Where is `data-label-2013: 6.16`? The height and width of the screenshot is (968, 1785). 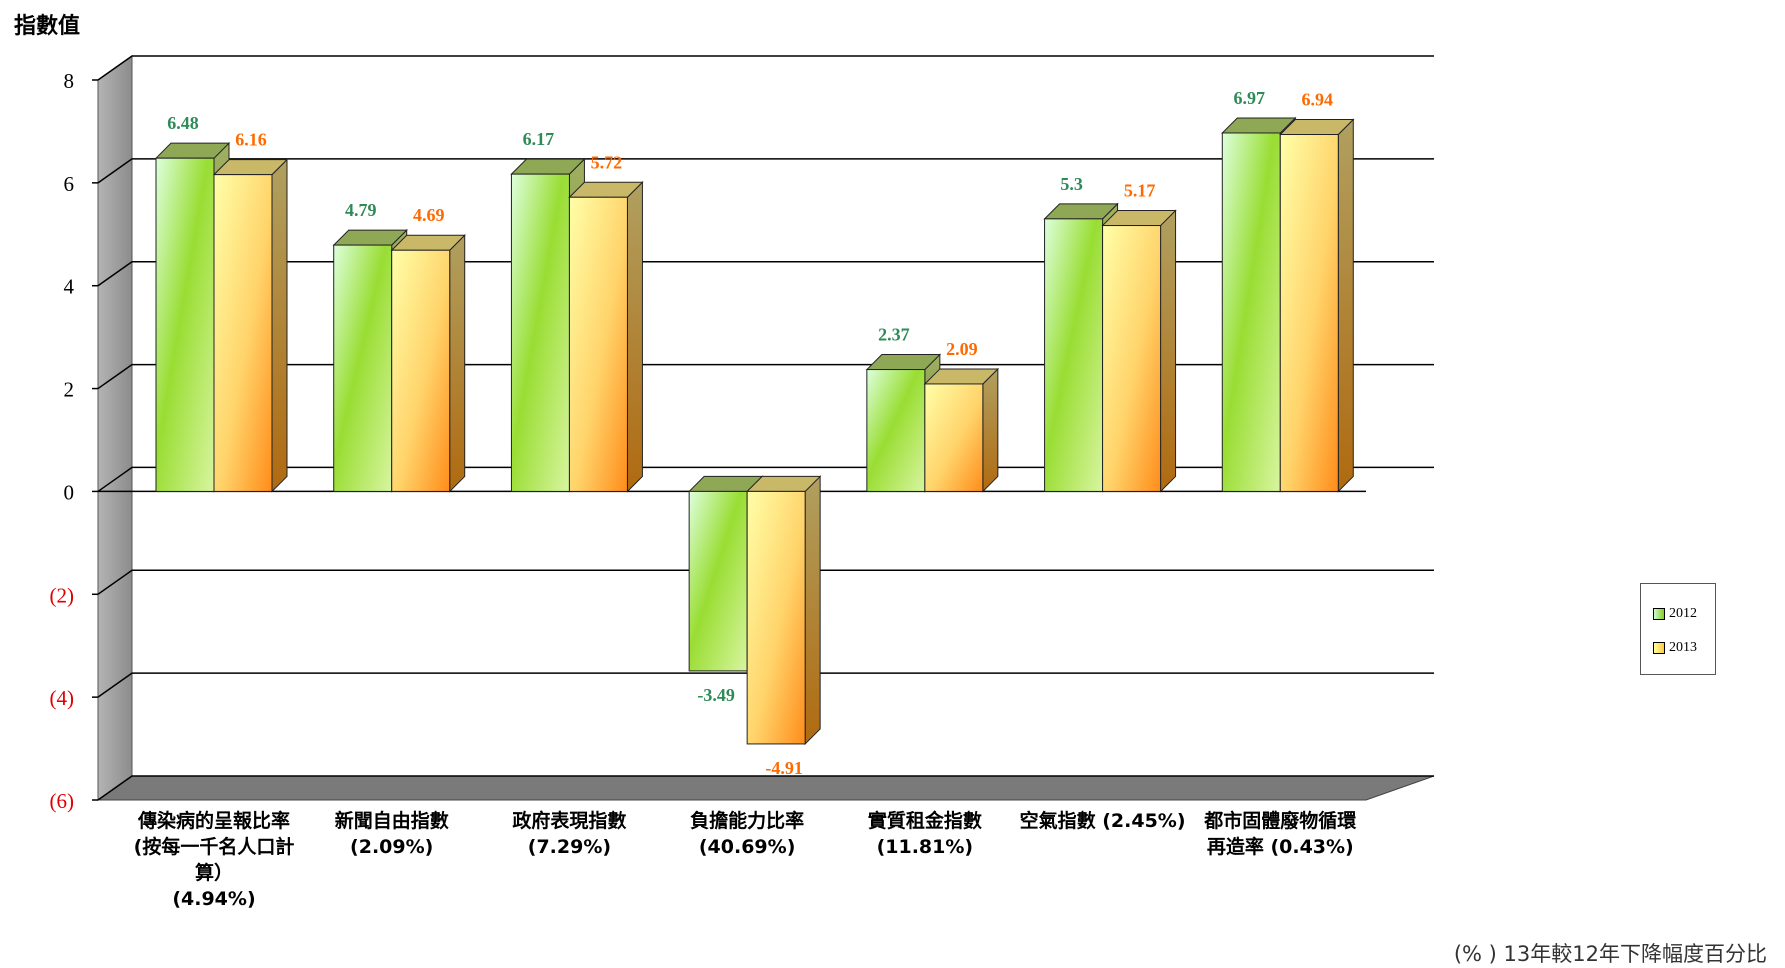
data-label-2013: 6.16 is located at coordinates (251, 140).